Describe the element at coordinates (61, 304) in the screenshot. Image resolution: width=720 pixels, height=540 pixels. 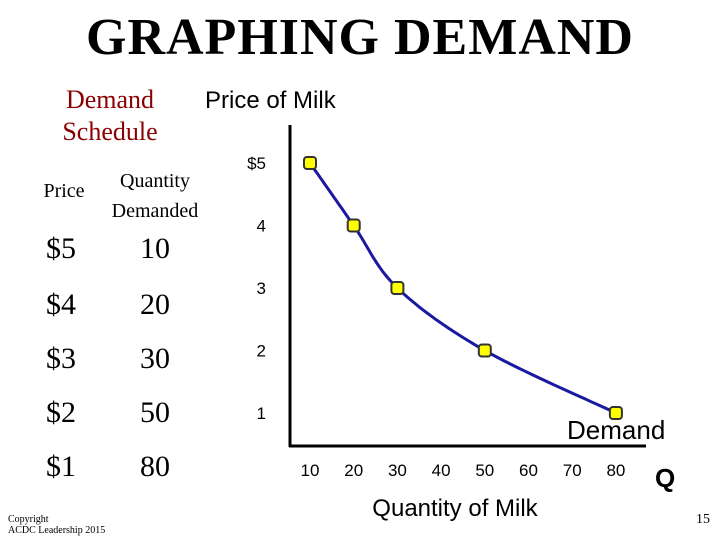
I see `row-2-price: $4` at that location.